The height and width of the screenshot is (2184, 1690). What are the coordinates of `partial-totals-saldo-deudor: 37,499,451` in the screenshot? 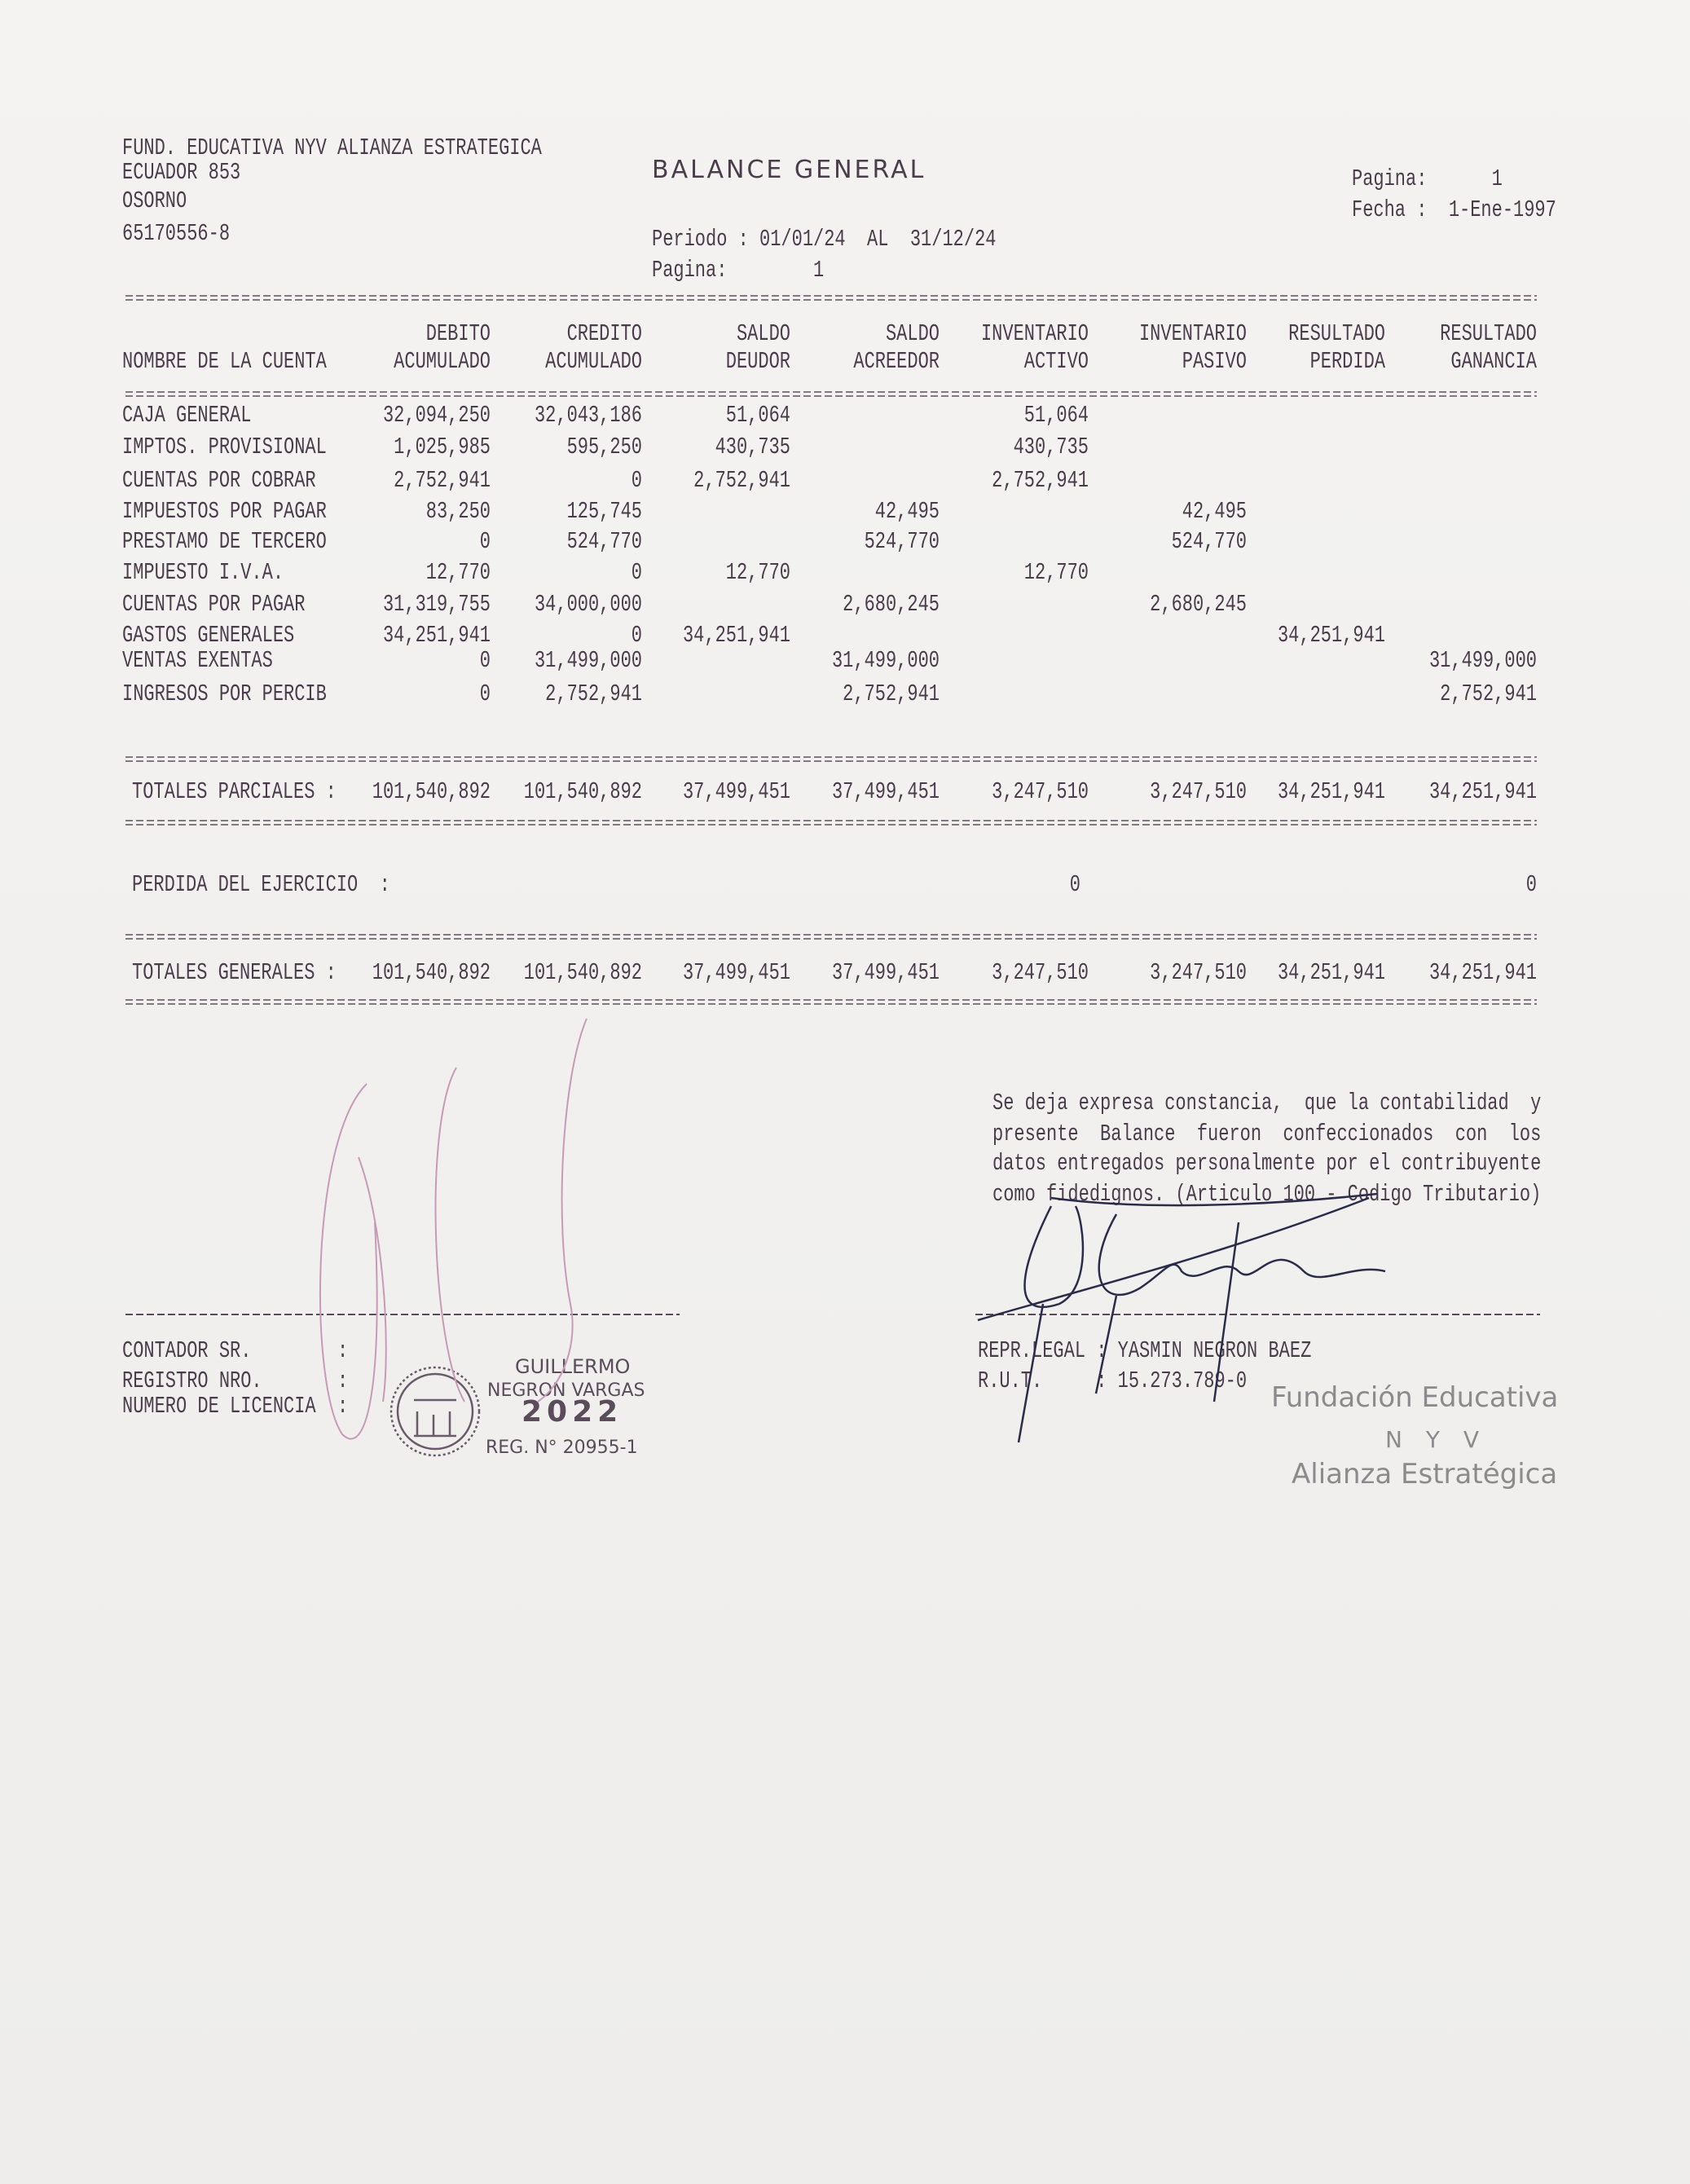 It's located at (736, 791).